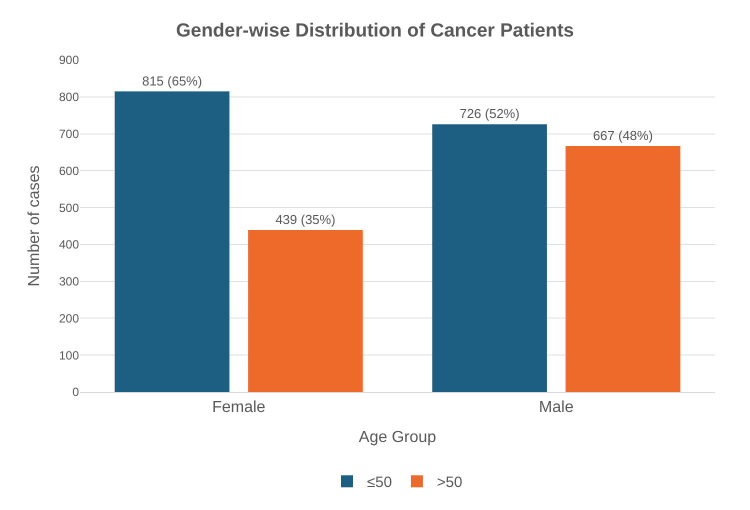  I want to click on data-label: 667 (48%), so click(622, 135).